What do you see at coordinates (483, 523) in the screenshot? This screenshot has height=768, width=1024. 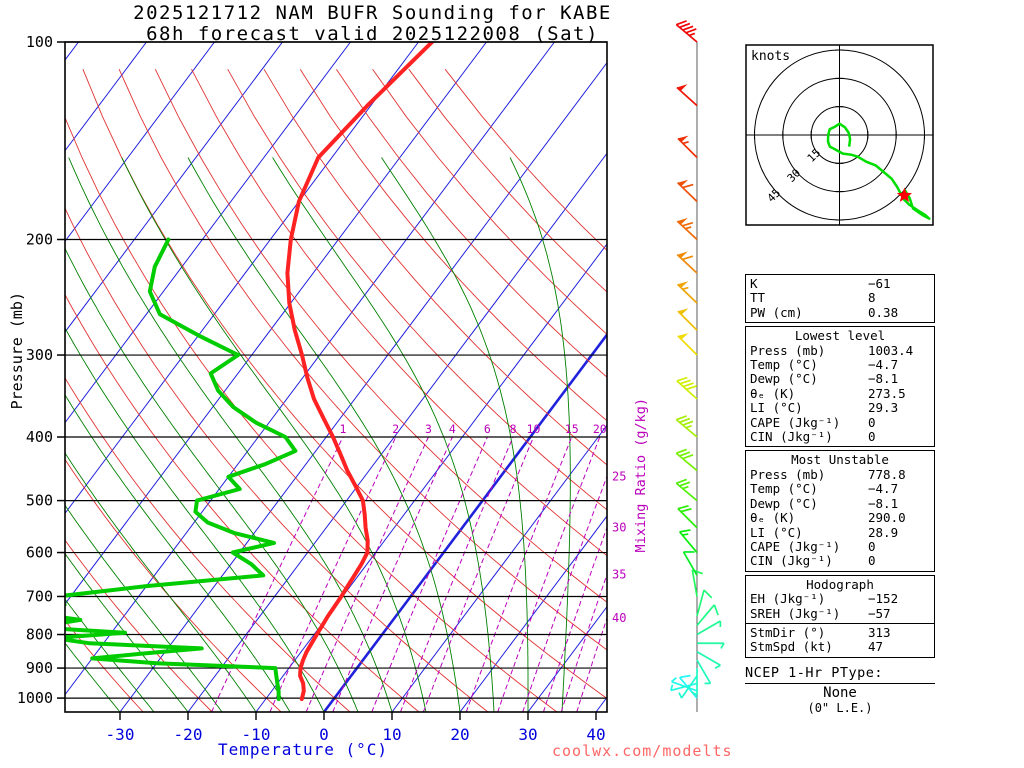 I see `mixing-ratio-labels: 1 2 3 4 6 8 10 15 20 25 30 35 40` at bounding box center [483, 523].